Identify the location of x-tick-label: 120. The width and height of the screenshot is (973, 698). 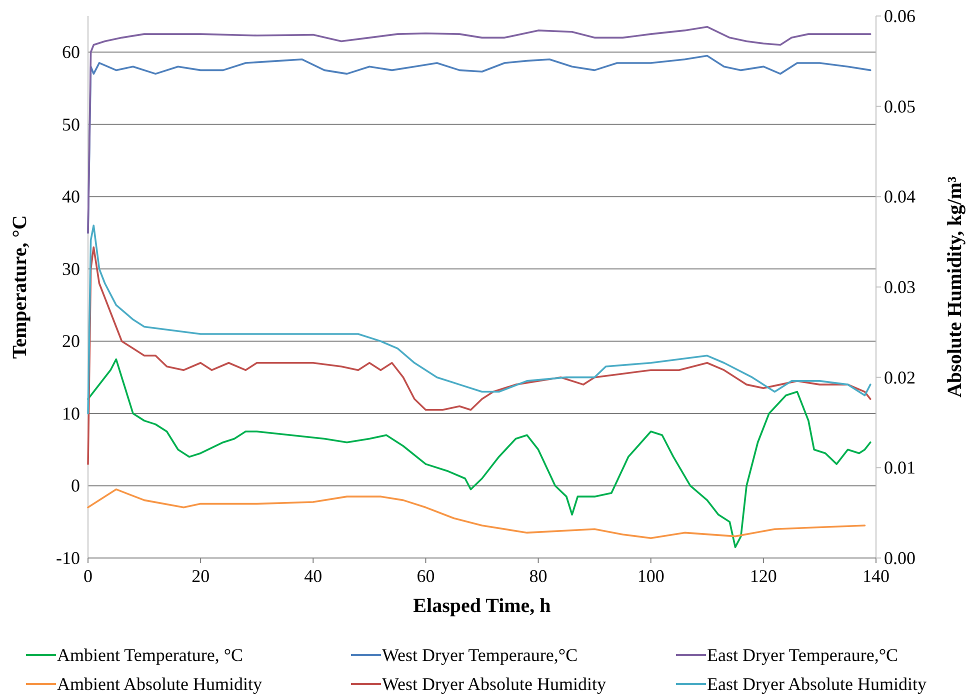
(763, 576).